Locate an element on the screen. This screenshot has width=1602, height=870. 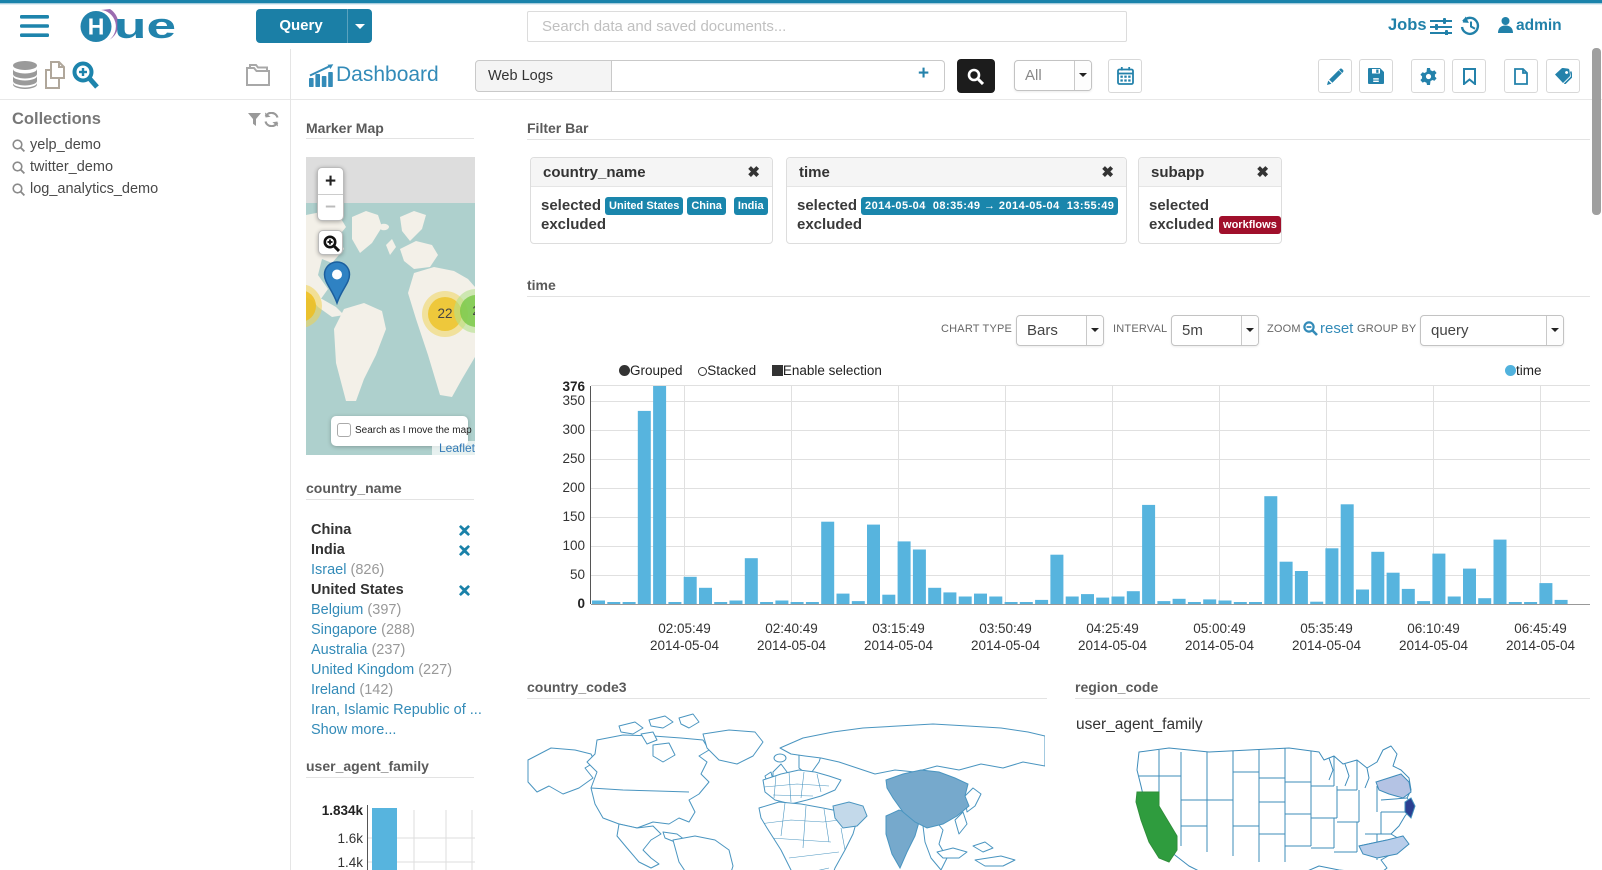
svg-text: 1.6k is located at coordinates (350, 838).